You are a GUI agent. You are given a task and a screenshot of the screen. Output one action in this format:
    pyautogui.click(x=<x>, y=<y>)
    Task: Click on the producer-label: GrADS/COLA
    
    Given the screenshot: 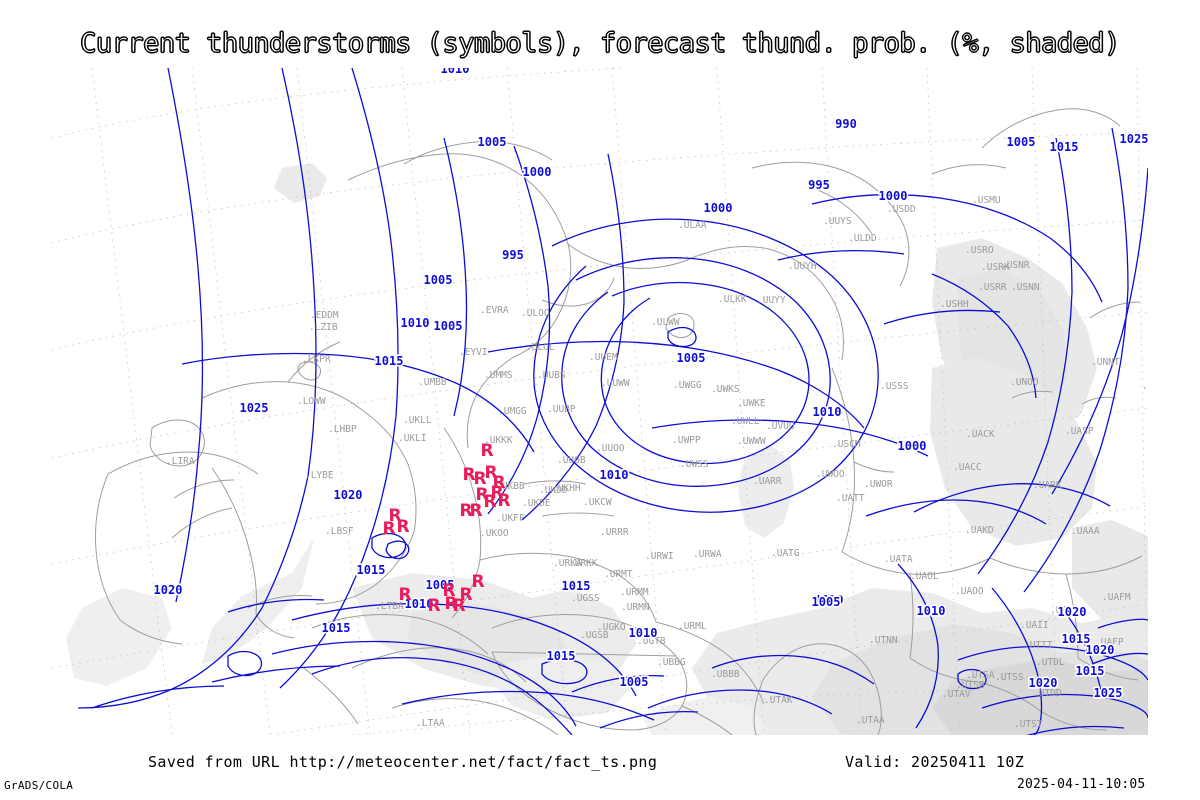 What is the action you would take?
    pyautogui.click(x=39, y=785)
    